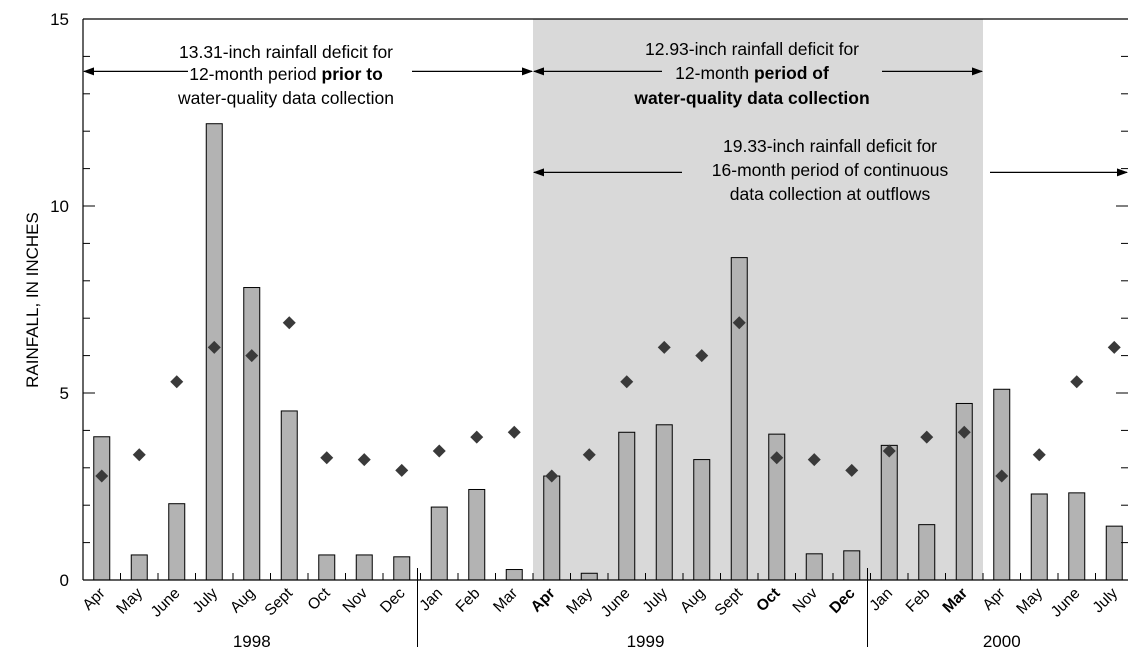  Describe the element at coordinates (646, 641) in the screenshot. I see `year-label-1999: 1999` at that location.